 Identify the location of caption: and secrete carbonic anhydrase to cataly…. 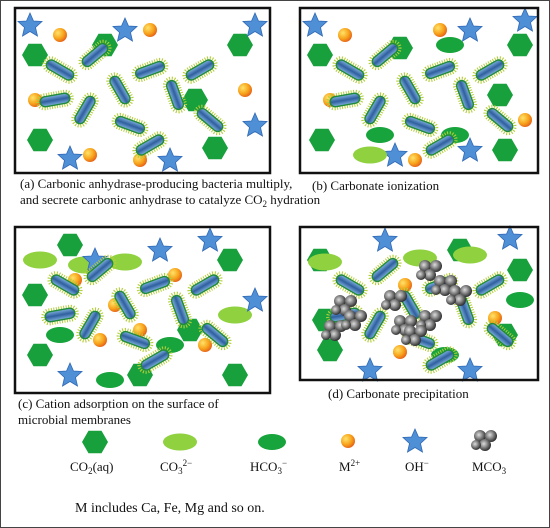
(170, 200).